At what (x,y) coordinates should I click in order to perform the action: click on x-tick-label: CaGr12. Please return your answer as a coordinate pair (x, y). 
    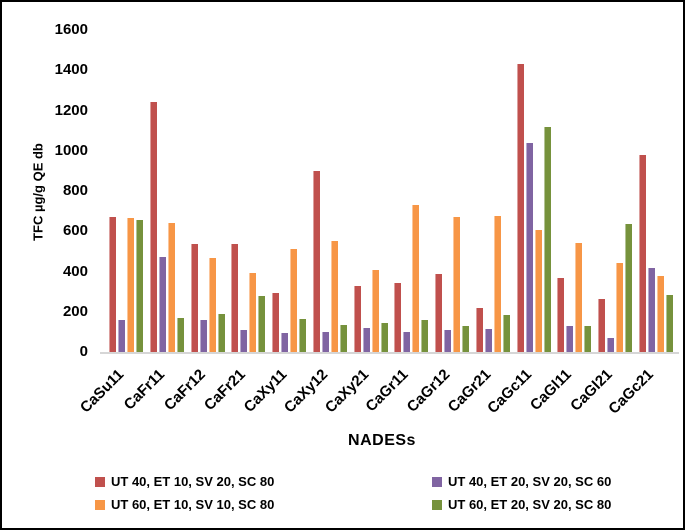
    Looking at the image, I should click on (428, 391).